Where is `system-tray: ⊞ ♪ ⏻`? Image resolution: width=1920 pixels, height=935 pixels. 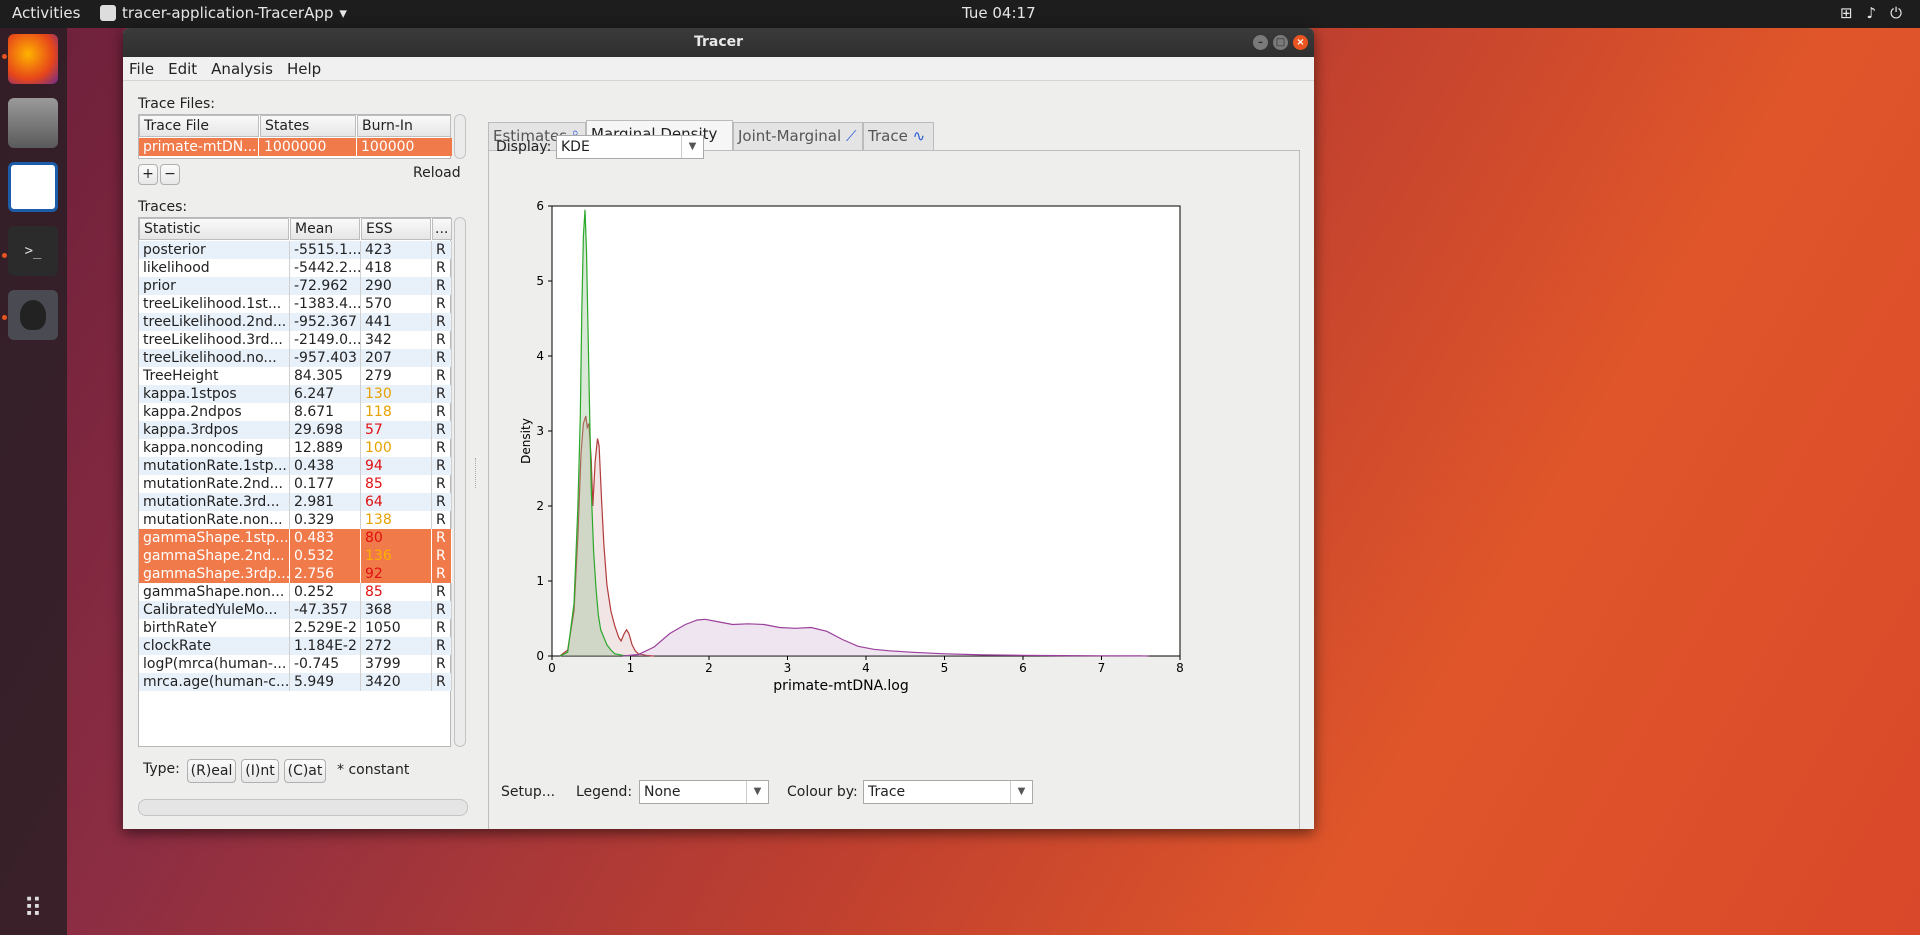
system-tray: ⊞ ♪ ⏻ is located at coordinates (1871, 13).